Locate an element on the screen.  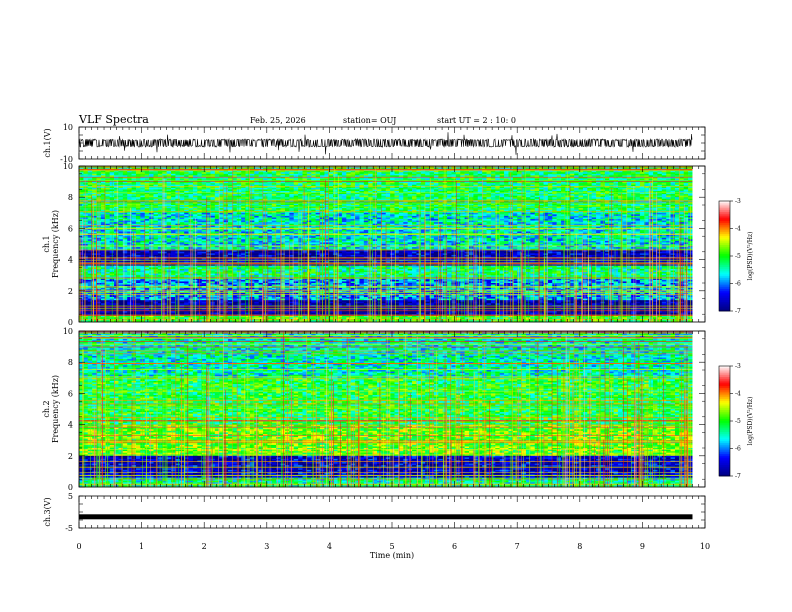
y-tick-label: 10 is located at coordinates (68, 127).